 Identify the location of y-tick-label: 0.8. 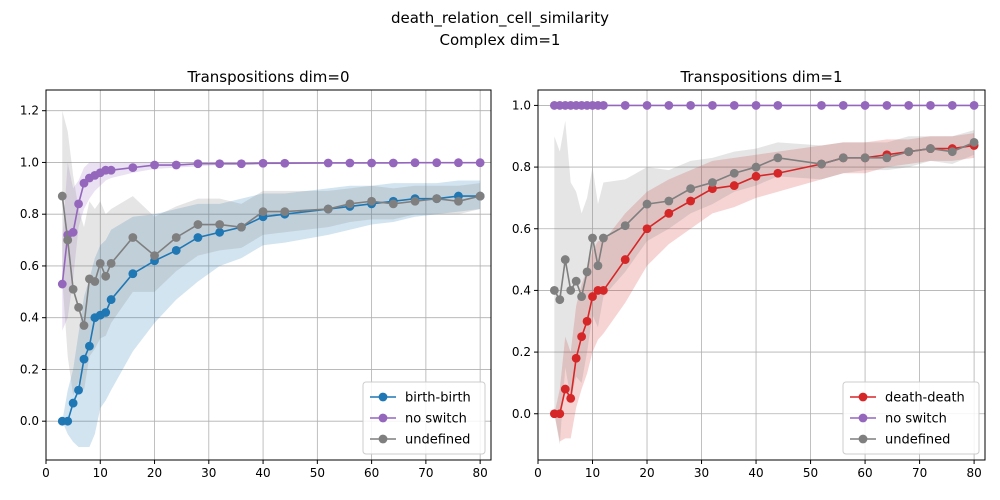
(29, 214).